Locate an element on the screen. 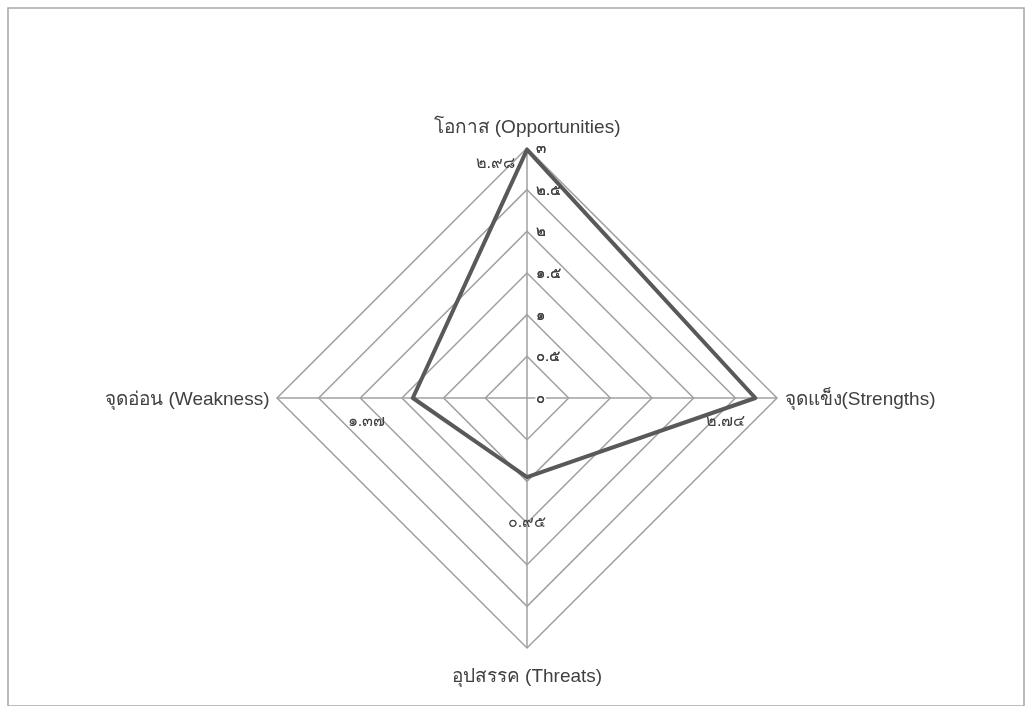 The height and width of the screenshot is (706, 1032). y-tick-label: ๐ is located at coordinates (540, 397).